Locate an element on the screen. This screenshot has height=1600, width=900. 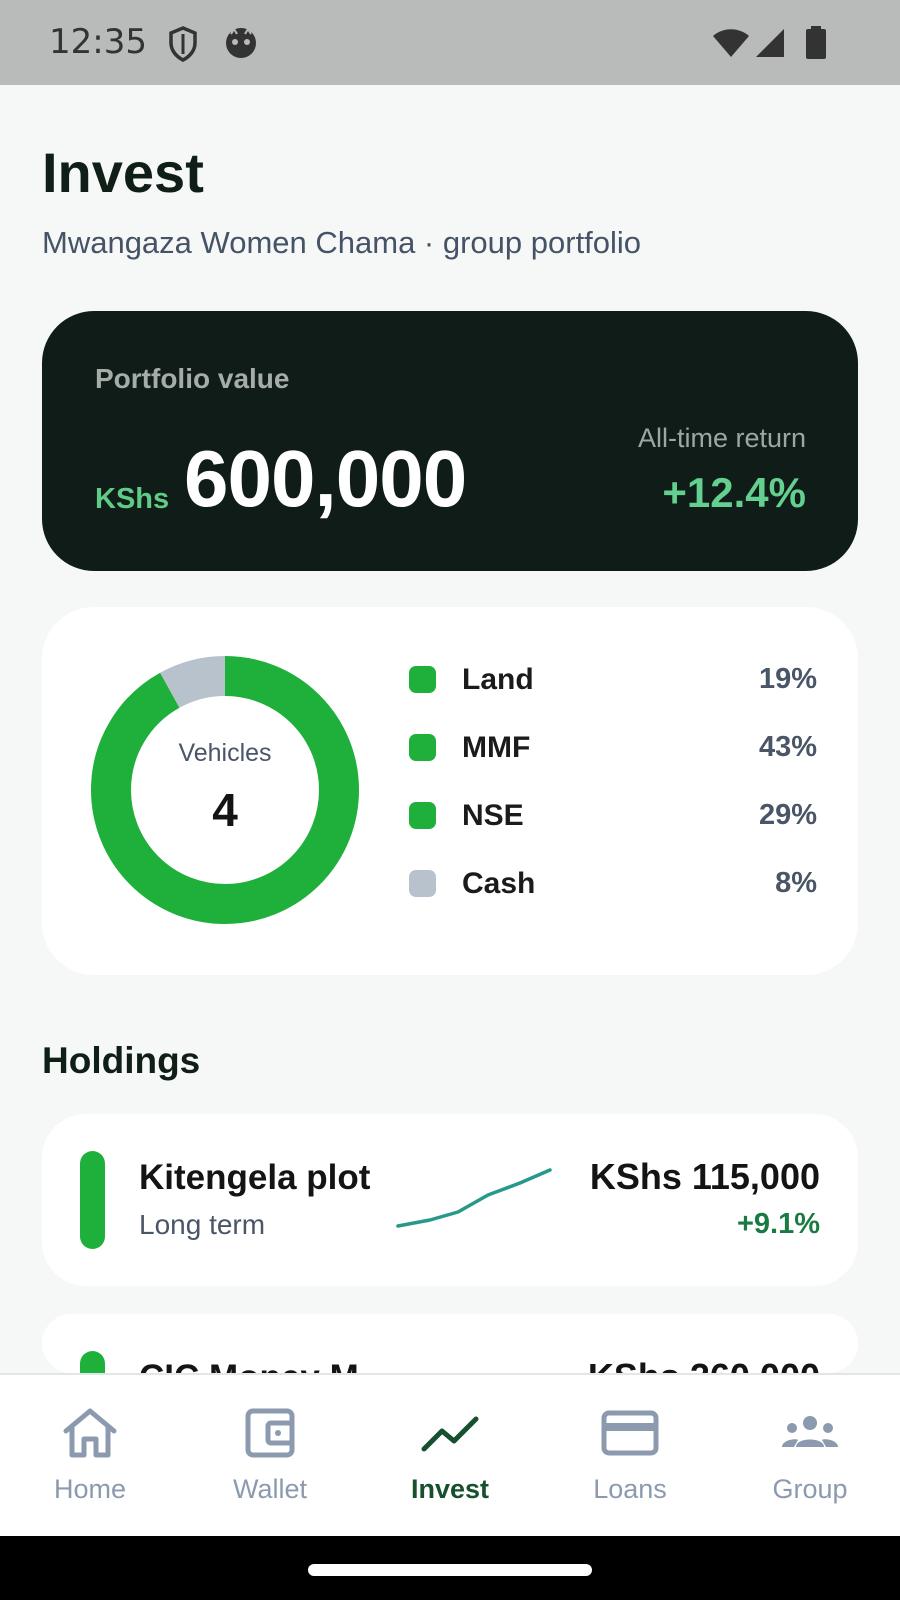
page-title: Invest is located at coordinates (123, 172).